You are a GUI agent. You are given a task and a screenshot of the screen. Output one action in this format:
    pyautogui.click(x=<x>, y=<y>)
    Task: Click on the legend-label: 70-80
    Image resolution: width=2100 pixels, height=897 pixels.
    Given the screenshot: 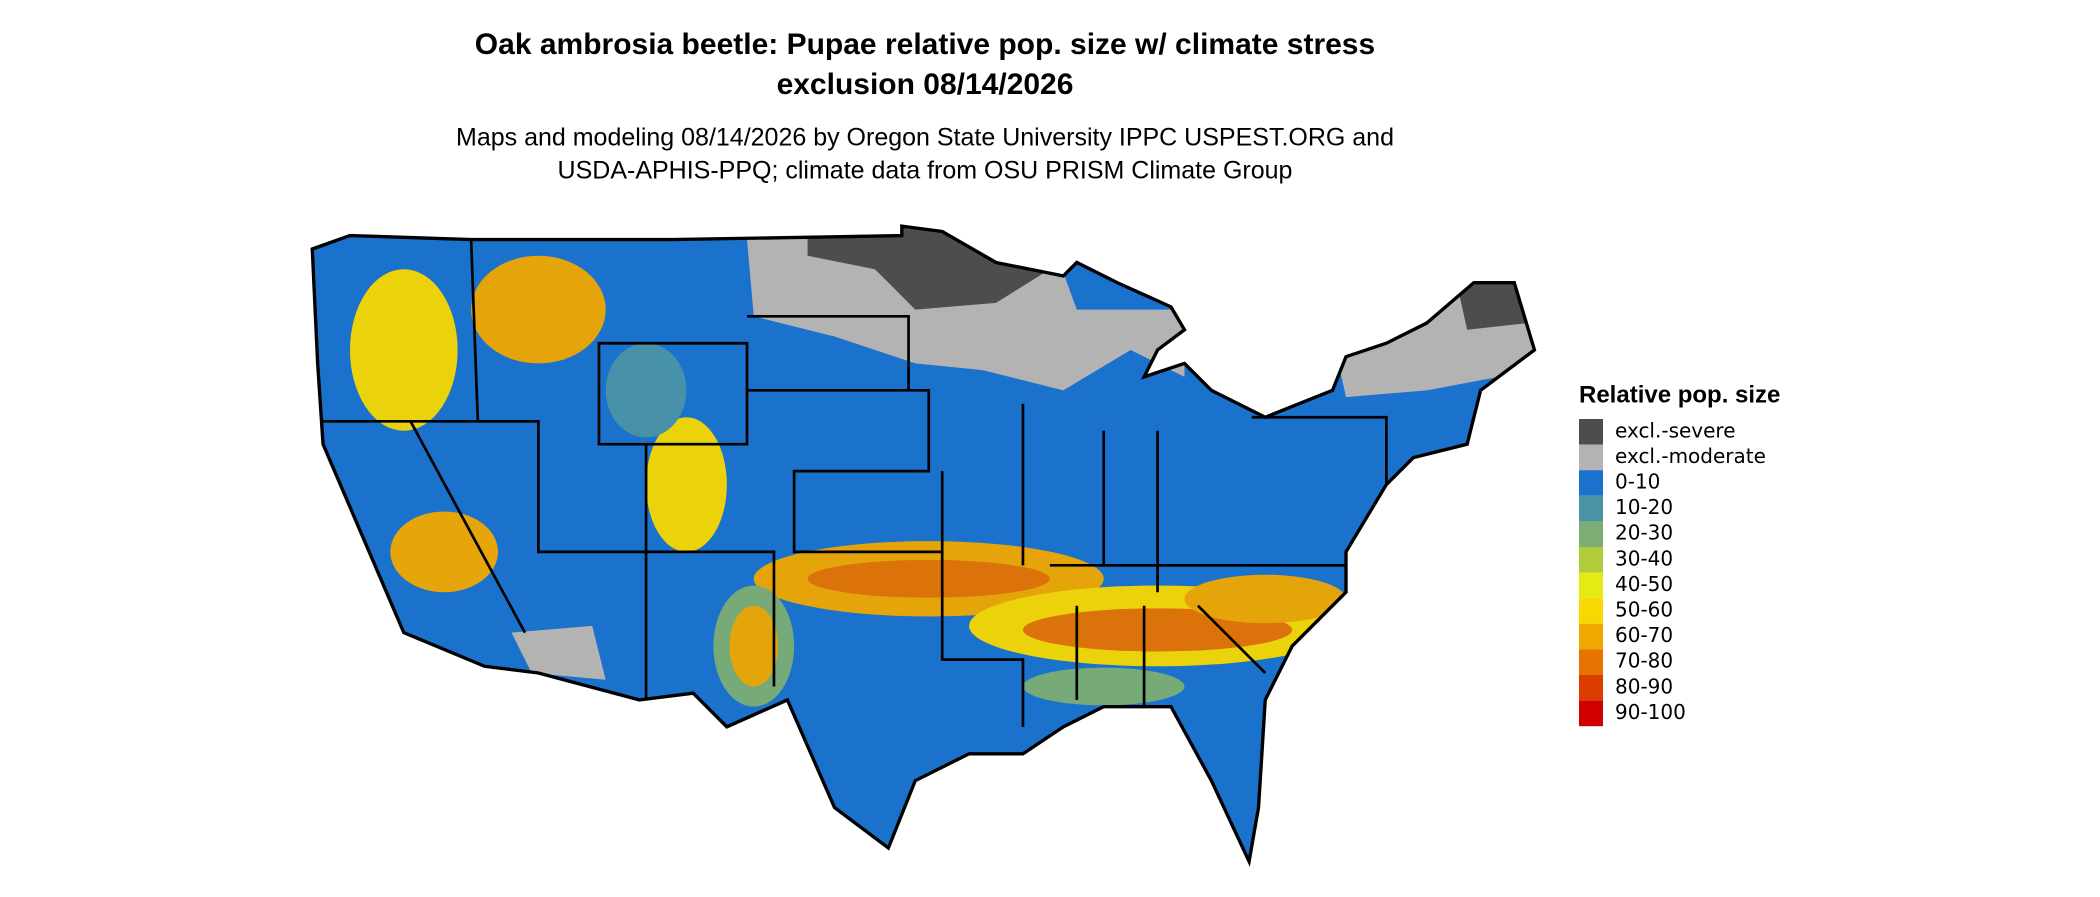 What is the action you would take?
    pyautogui.click(x=1644, y=661)
    